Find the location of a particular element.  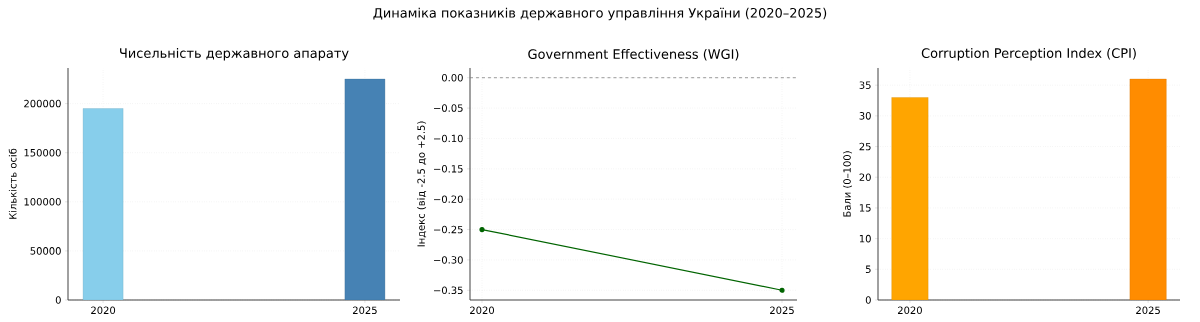

y-tick-label: 30 is located at coordinates (865, 116).